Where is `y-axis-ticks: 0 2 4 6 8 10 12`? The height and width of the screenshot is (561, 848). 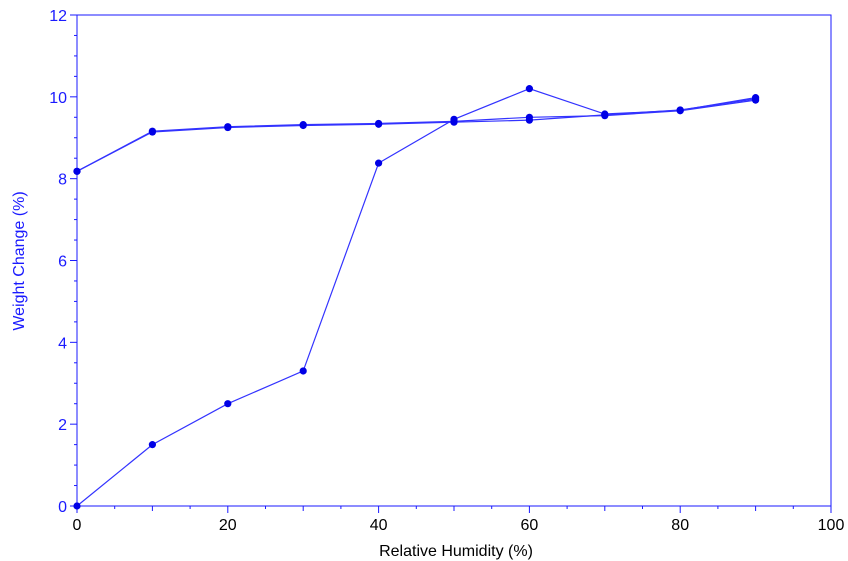
y-axis-ticks: 0 2 4 6 8 10 12 is located at coordinates (63, 262).